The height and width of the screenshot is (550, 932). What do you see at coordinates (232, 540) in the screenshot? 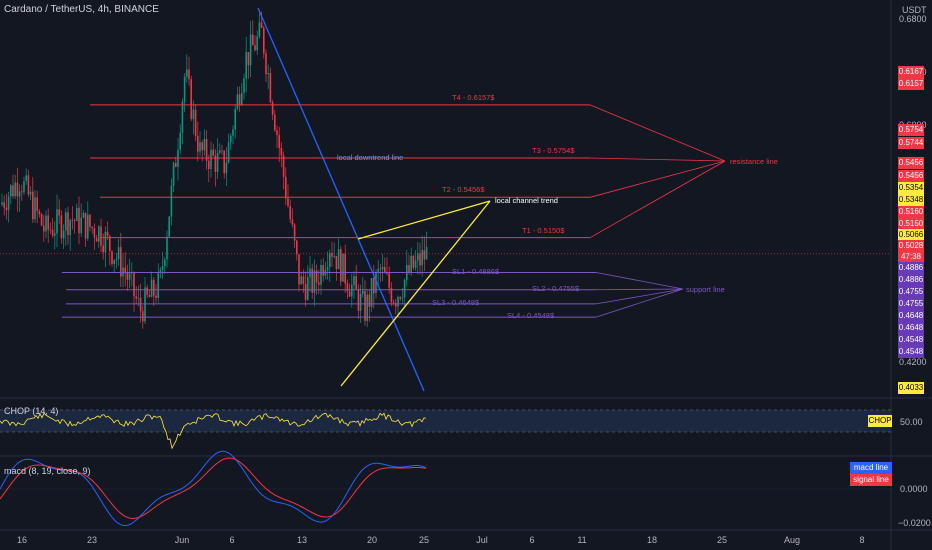
I see `date-tick-label: 6` at bounding box center [232, 540].